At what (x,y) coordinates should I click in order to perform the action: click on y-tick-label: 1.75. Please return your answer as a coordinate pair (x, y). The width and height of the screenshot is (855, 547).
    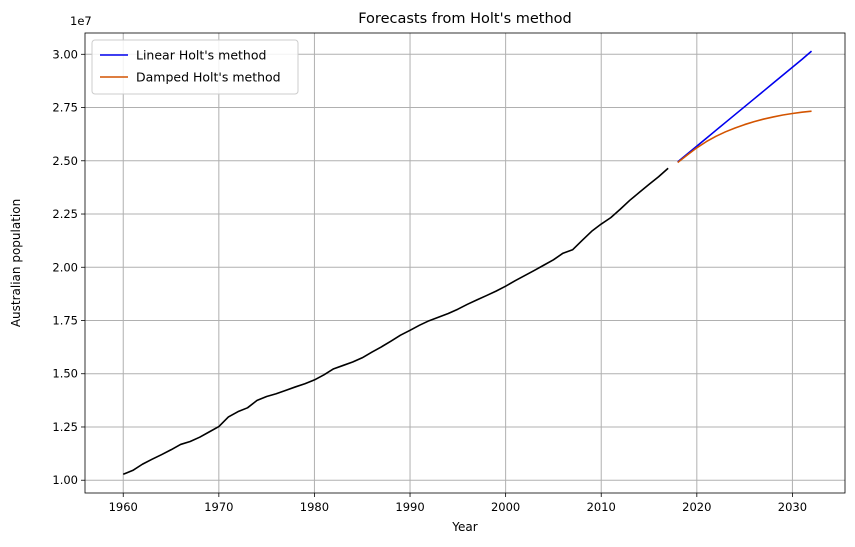
    Looking at the image, I should click on (65, 321).